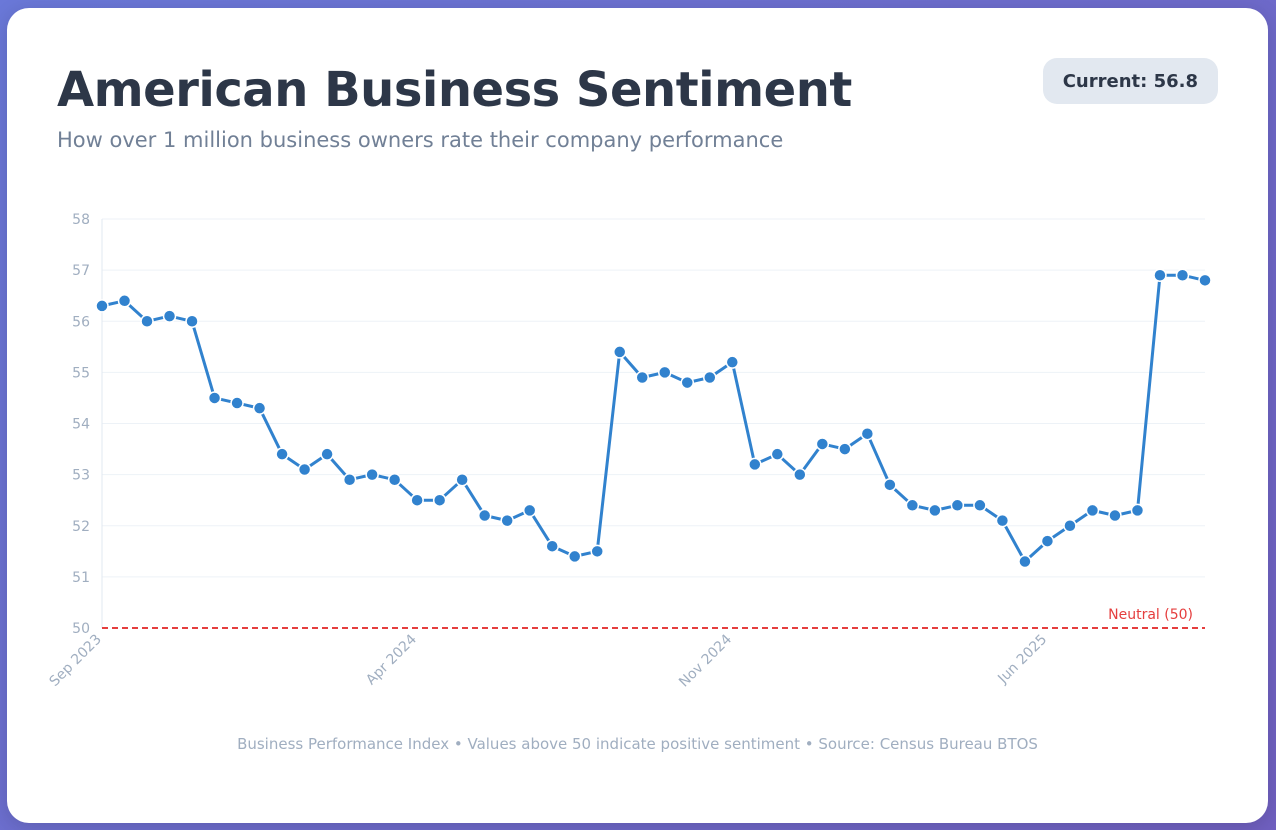  What do you see at coordinates (1022, 660) in the screenshot?
I see `x-tick-label: Jun 2025` at bounding box center [1022, 660].